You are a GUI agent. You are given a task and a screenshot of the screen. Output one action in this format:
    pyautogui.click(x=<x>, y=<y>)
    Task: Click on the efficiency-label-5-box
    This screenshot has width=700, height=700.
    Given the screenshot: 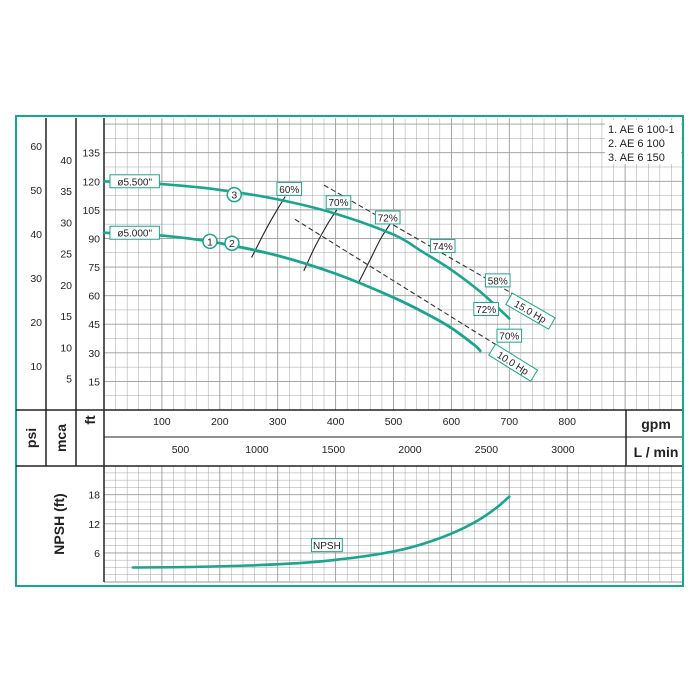 What is the action you would take?
    pyautogui.click(x=486, y=308)
    